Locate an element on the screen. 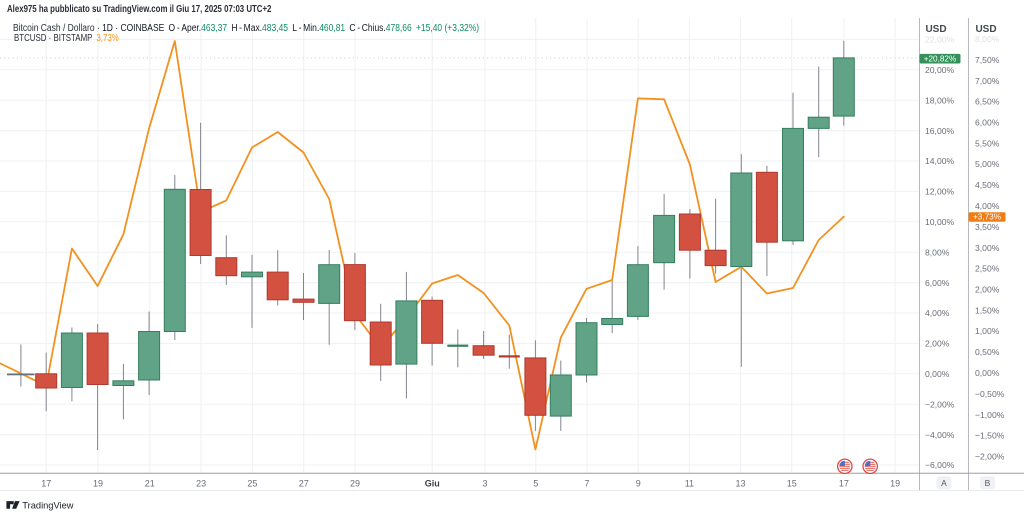 The image size is (1024, 517). svg-text: 1,50% is located at coordinates (987, 310).